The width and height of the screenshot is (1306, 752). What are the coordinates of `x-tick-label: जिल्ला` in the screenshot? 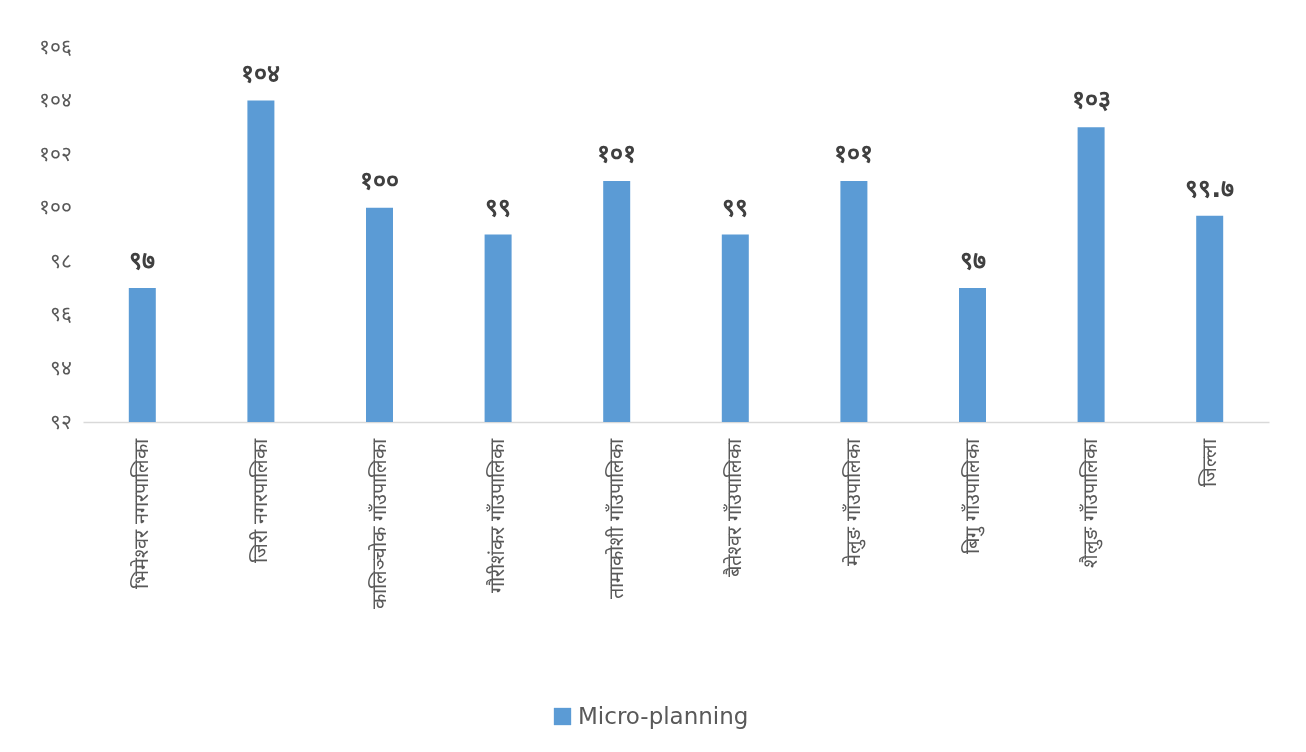 It's located at (1208, 462).